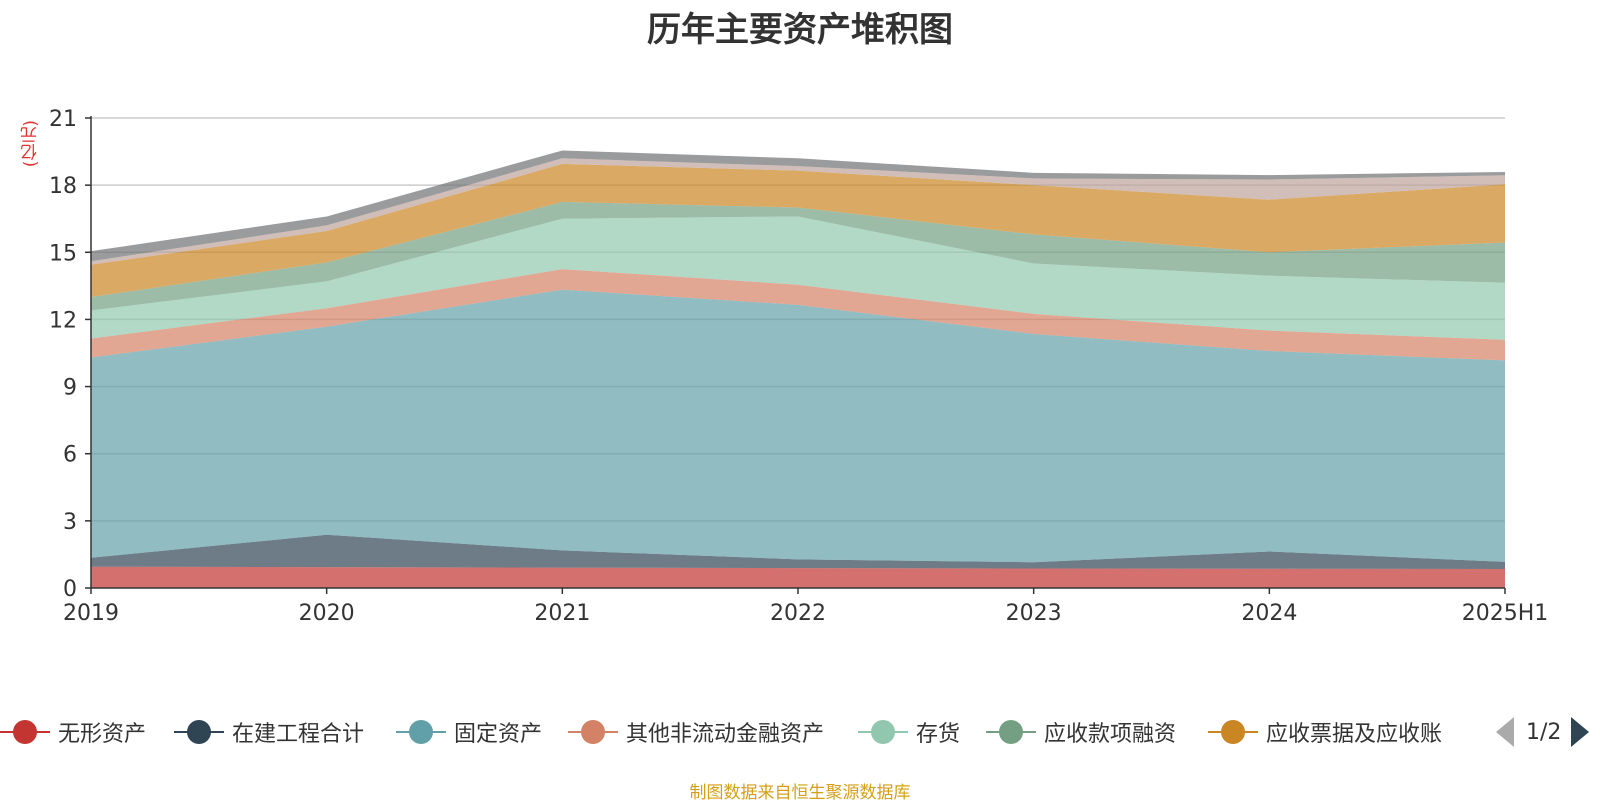 The height and width of the screenshot is (803, 1600). I want to click on legend-next-page-icon, so click(1580, 732).